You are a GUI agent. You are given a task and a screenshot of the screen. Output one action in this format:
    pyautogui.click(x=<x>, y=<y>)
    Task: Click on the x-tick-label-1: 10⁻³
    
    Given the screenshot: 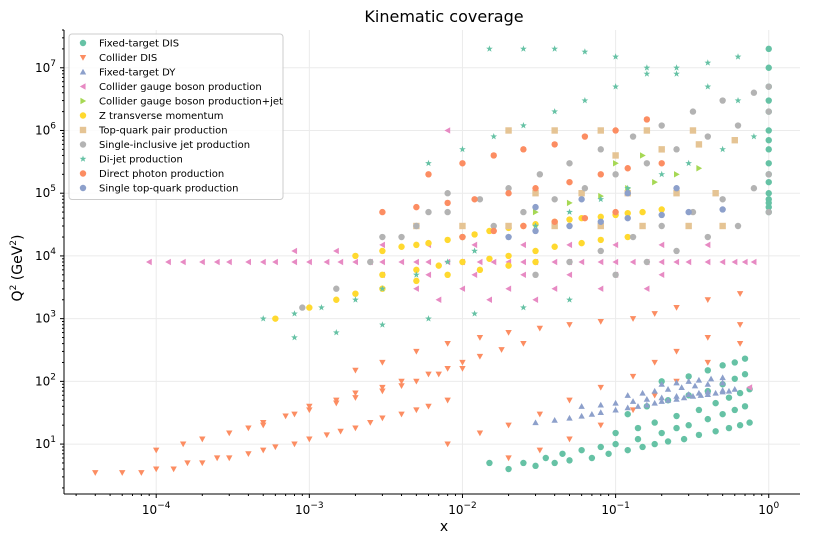 What is the action you would take?
    pyautogui.click(x=309, y=509)
    